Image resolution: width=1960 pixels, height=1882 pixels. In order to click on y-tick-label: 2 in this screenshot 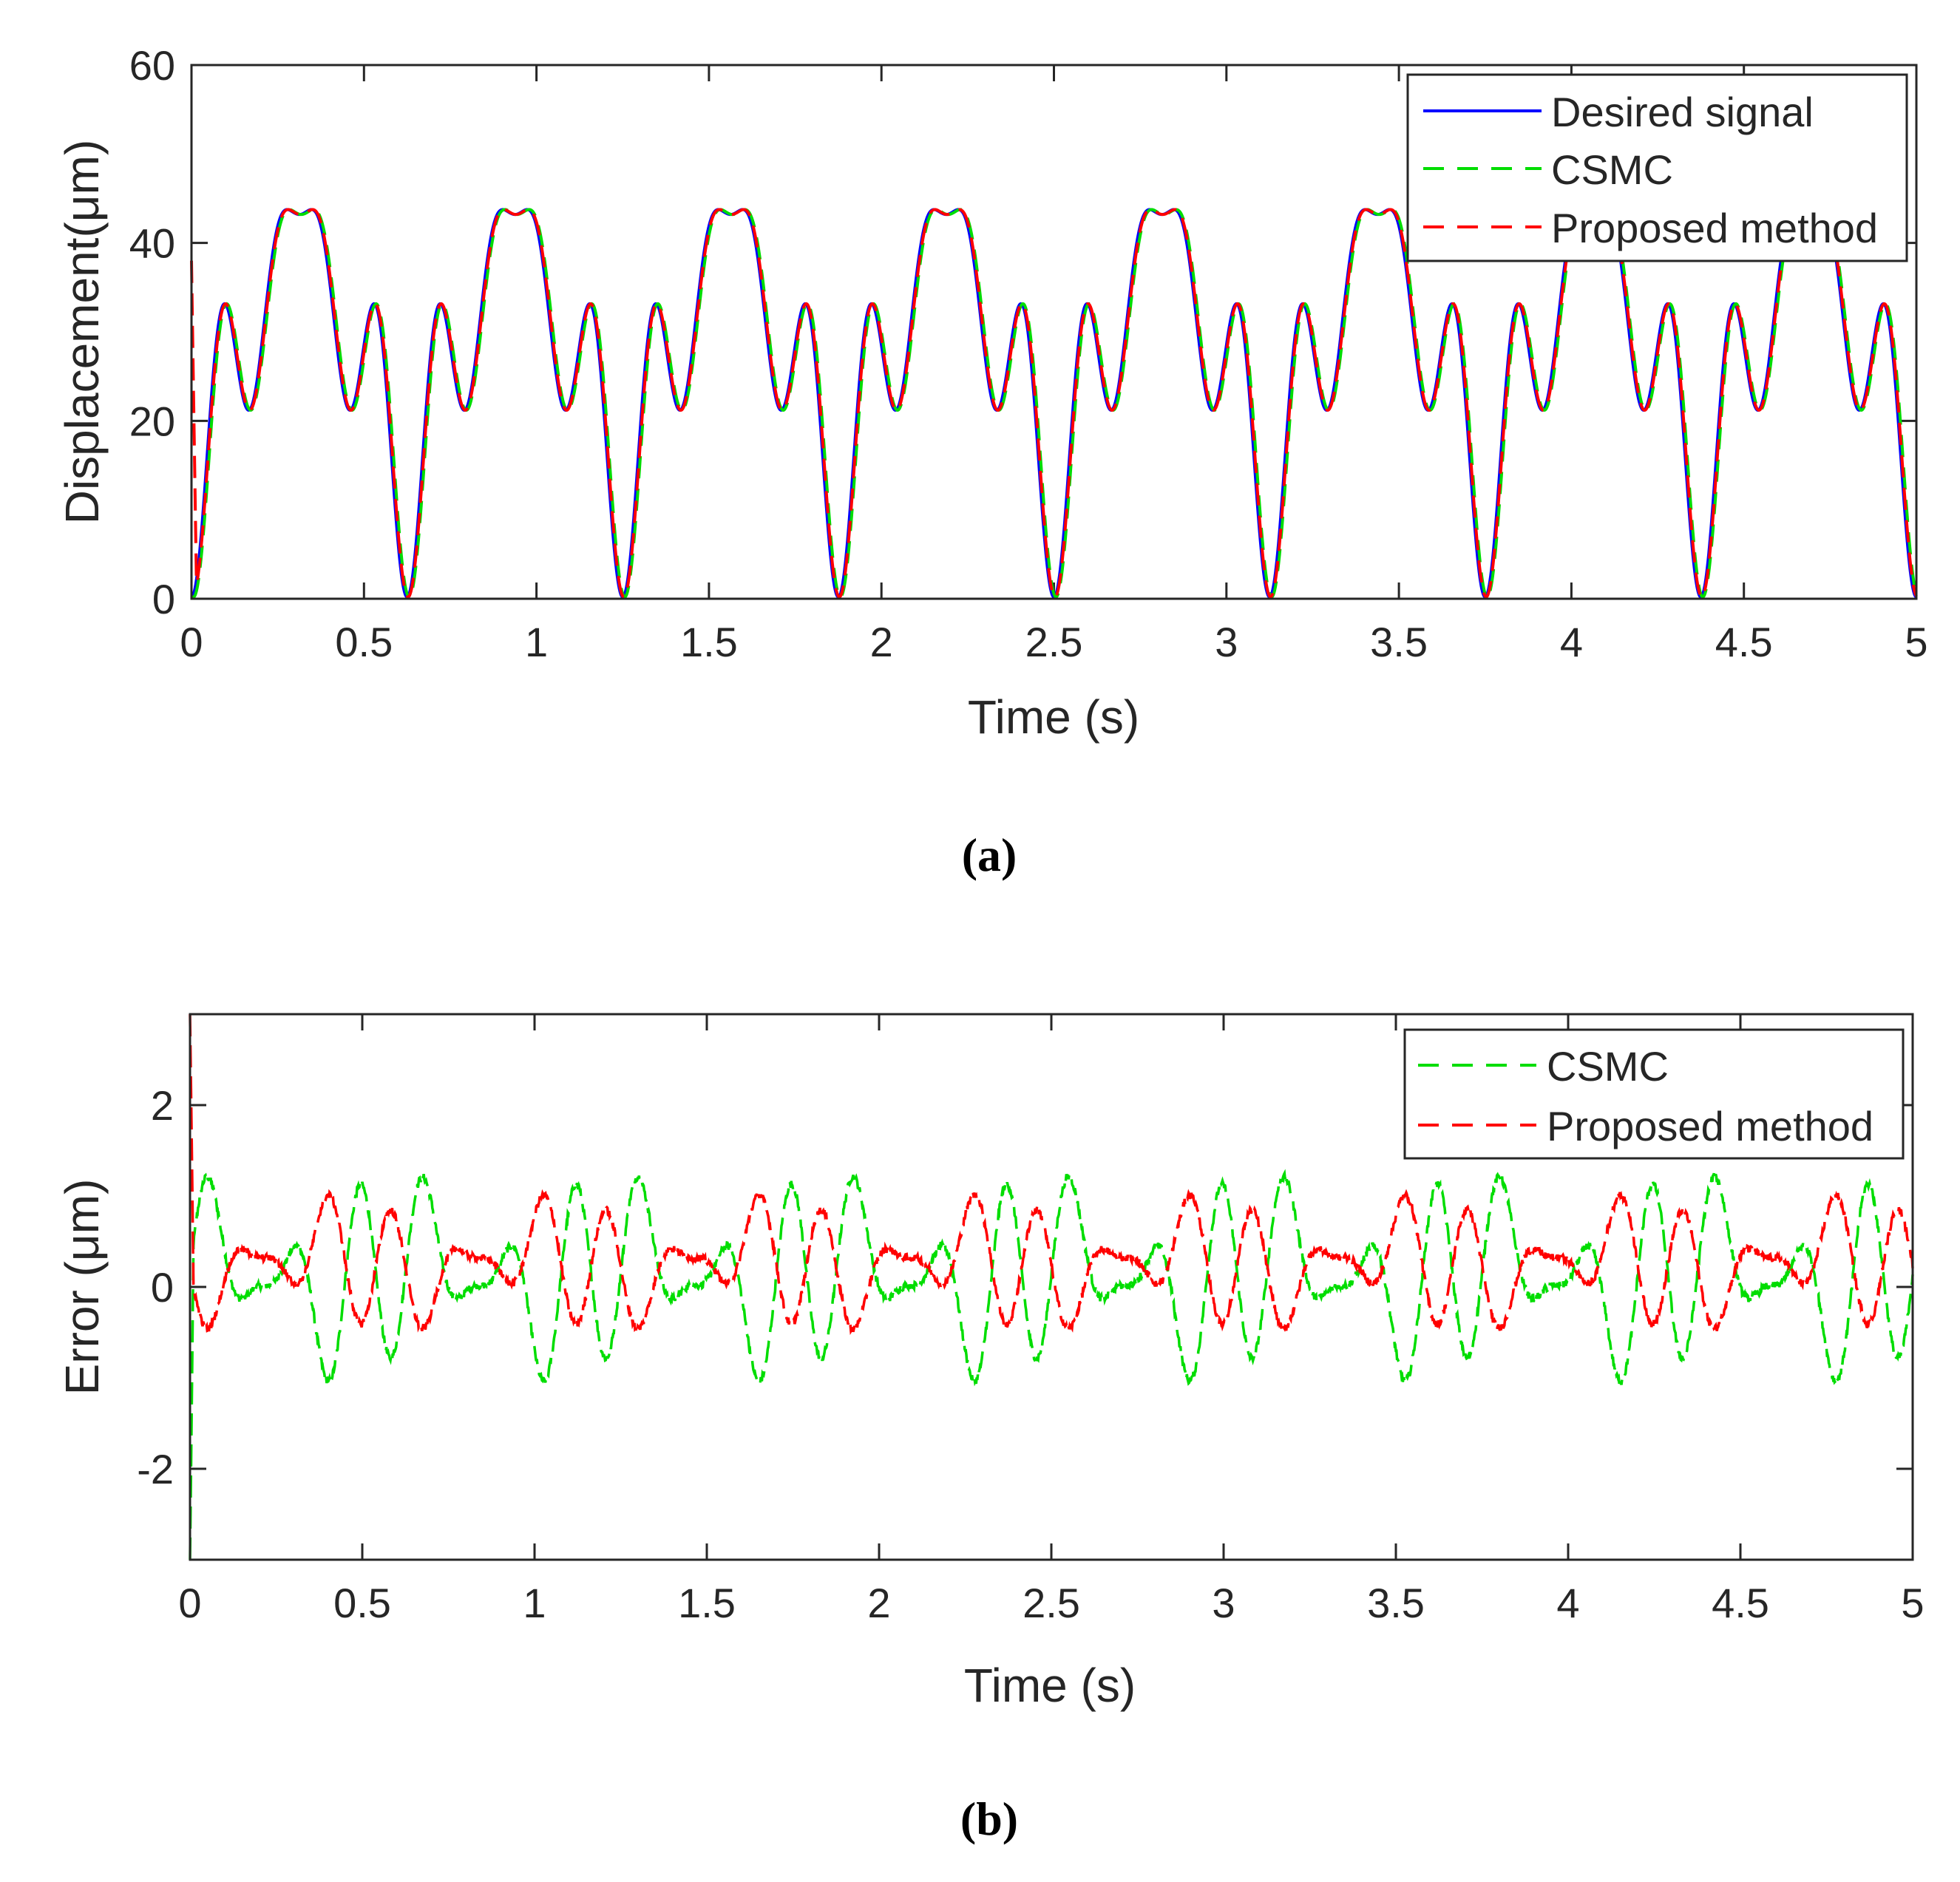, I will do `click(162, 1105)`.